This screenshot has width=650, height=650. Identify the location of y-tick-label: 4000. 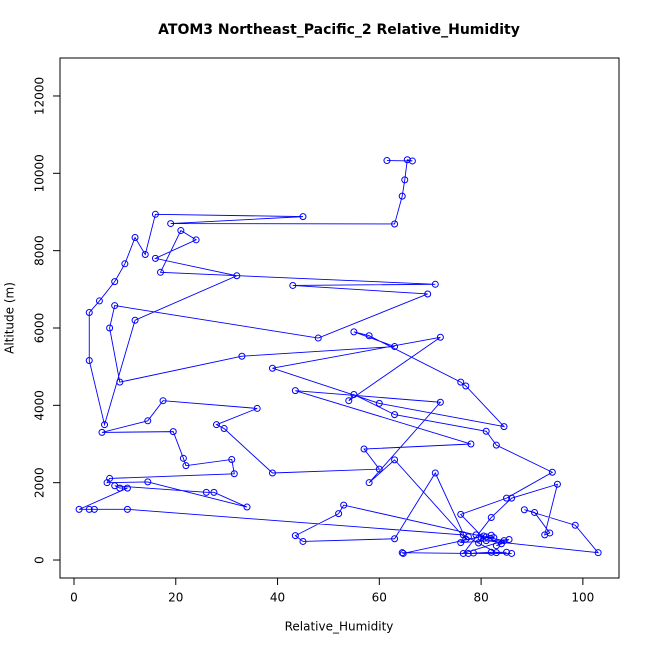
(40, 405).